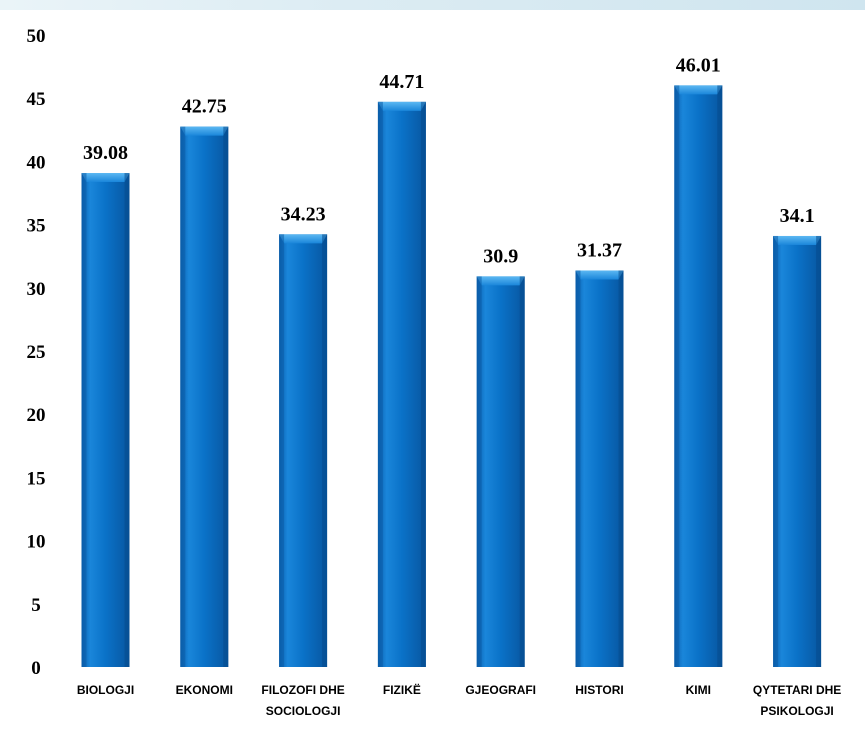  What do you see at coordinates (698, 690) in the screenshot?
I see `category-label: KIMI` at bounding box center [698, 690].